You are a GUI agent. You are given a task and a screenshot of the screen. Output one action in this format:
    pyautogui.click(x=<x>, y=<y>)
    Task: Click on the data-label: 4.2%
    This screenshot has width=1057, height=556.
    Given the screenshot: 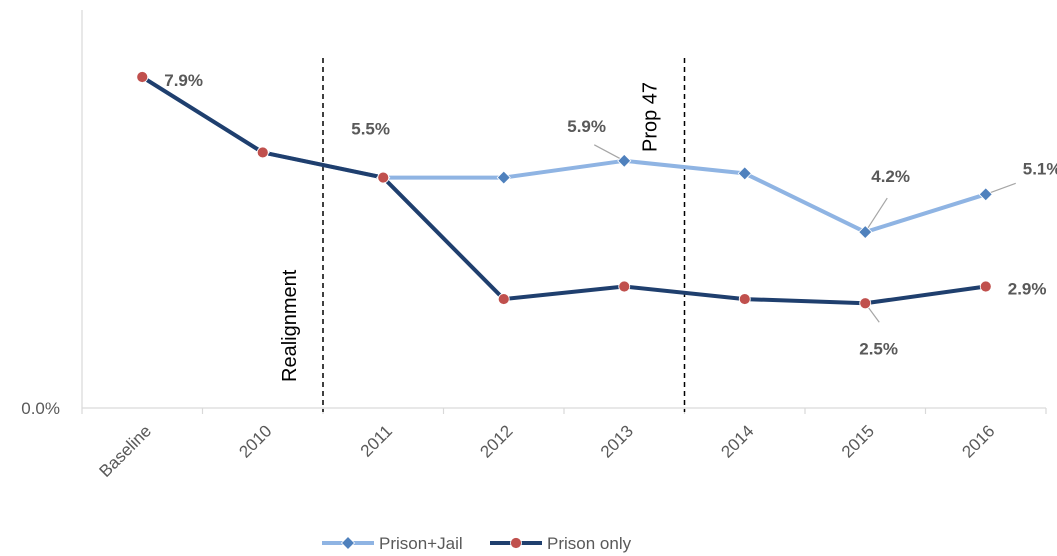 What is the action you would take?
    pyautogui.click(x=890, y=176)
    